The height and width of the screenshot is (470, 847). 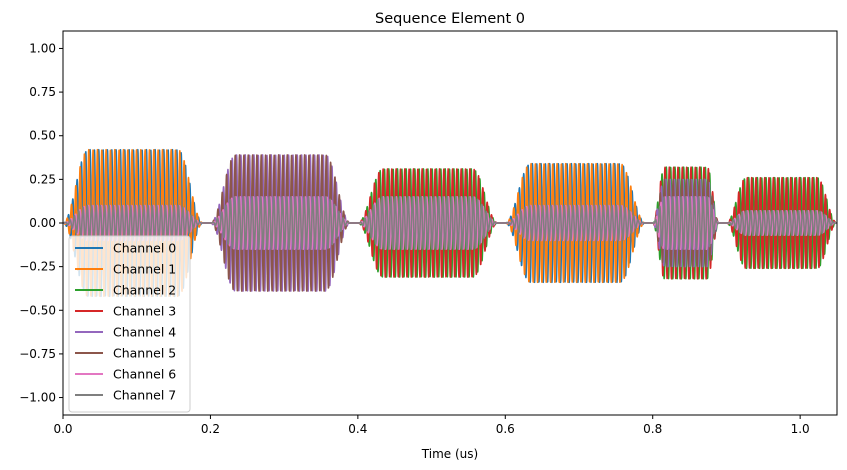 I want to click on y-tick-label: 0.00, so click(x=42, y=223).